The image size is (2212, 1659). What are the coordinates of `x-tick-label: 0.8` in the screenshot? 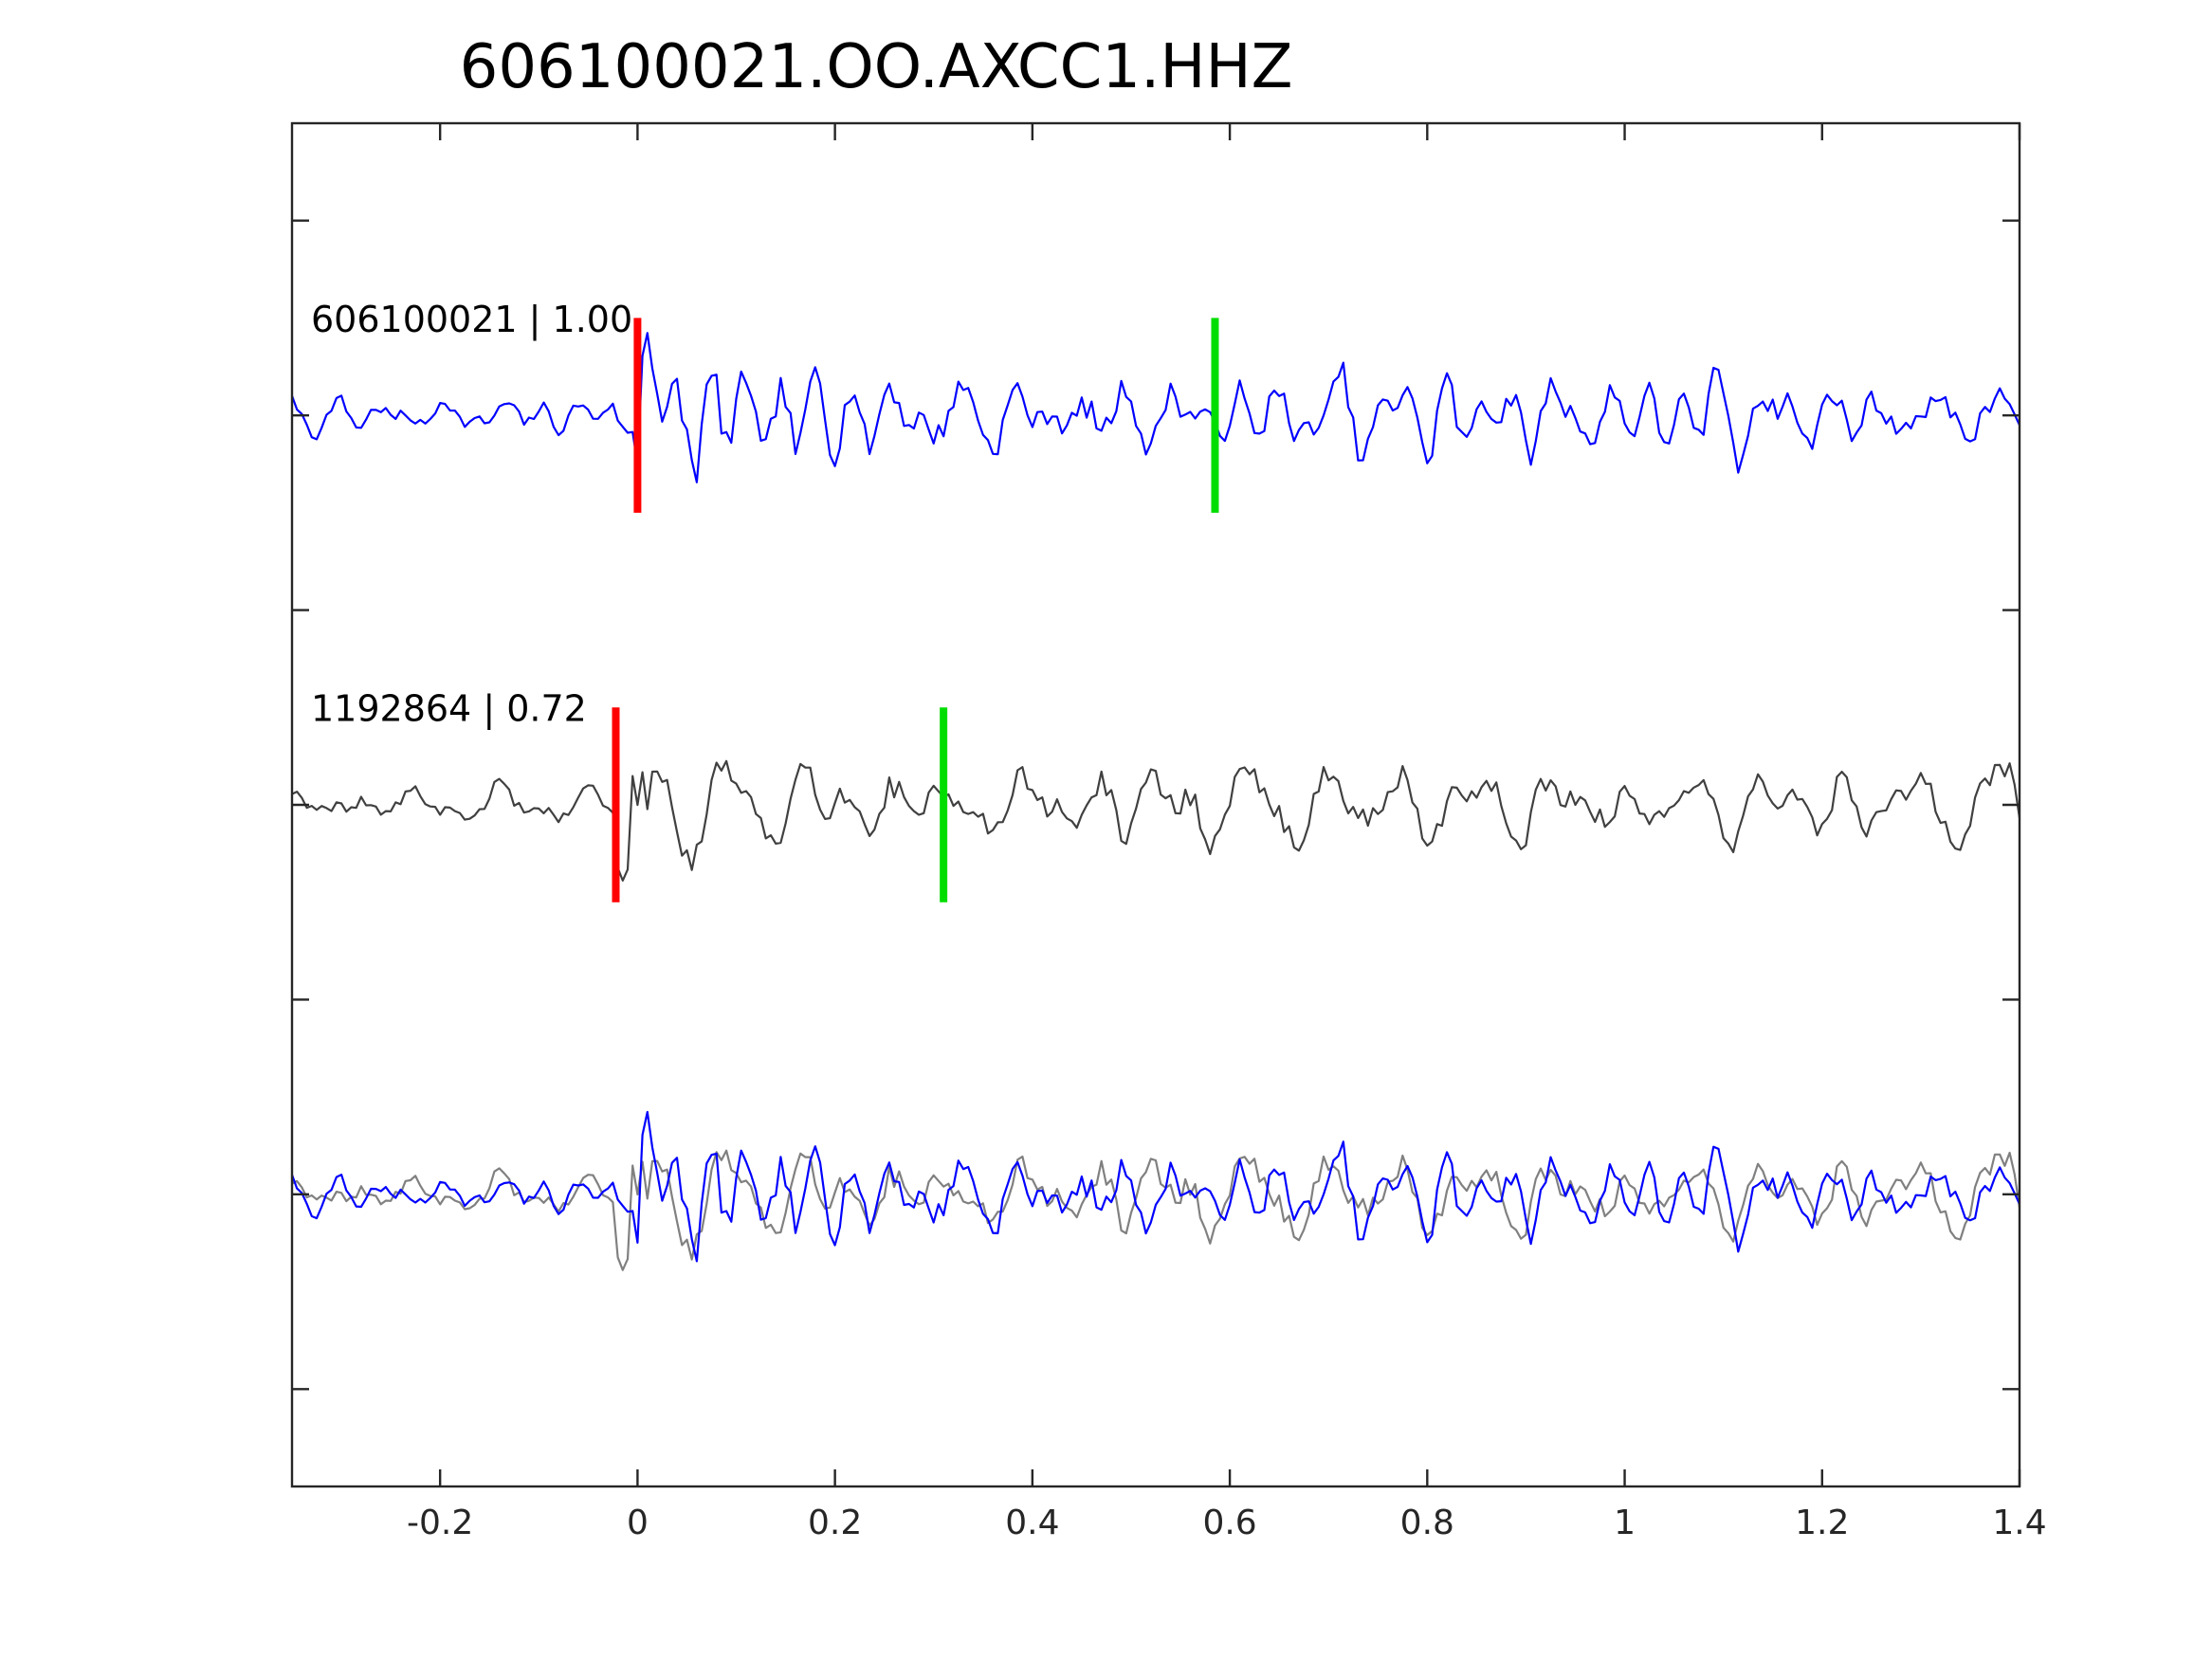 It's located at (1427, 1523).